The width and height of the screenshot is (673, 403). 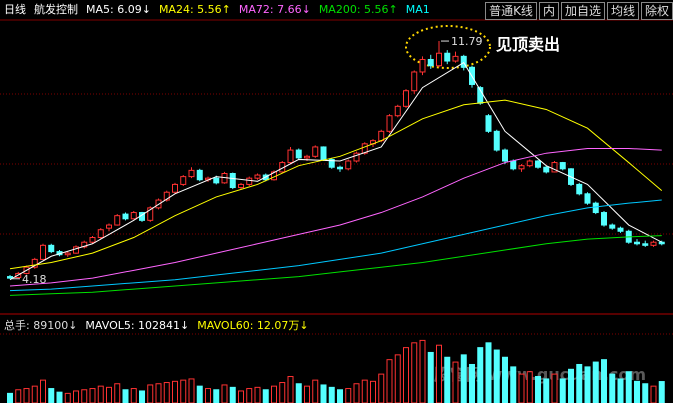 What do you see at coordinates (467, 41) in the screenshot?
I see `high-label: 11.79` at bounding box center [467, 41].